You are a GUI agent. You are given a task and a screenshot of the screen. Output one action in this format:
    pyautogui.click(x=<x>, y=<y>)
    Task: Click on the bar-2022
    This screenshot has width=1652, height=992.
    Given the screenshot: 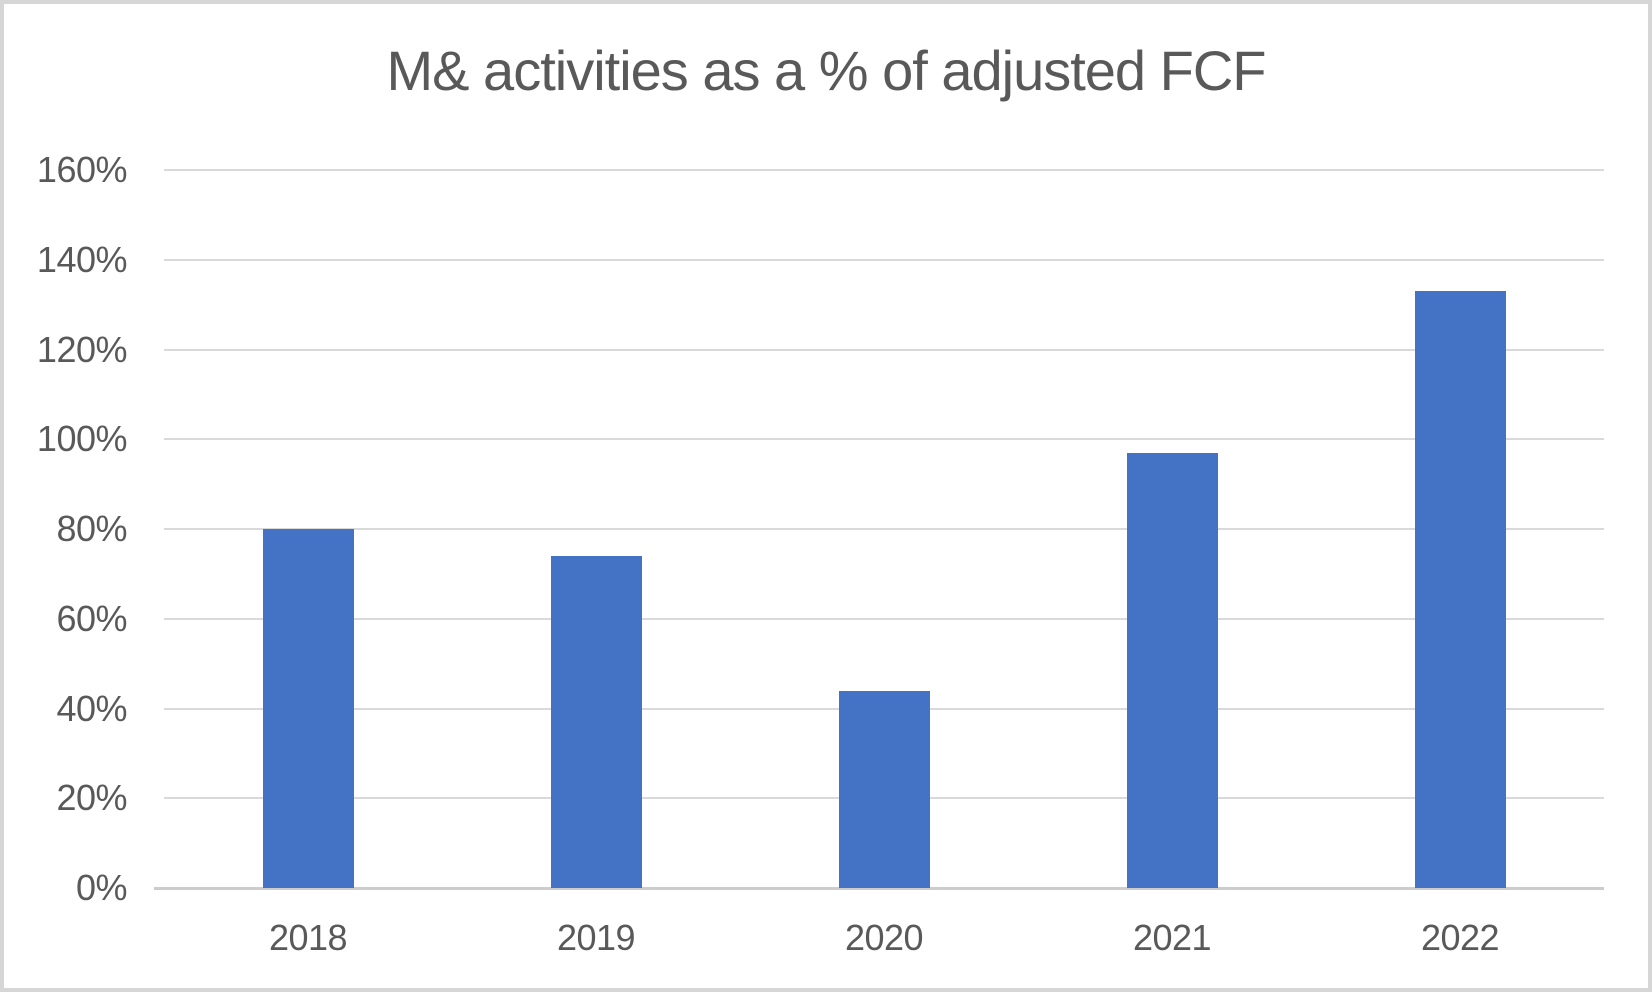 What is the action you would take?
    pyautogui.click(x=1460, y=589)
    